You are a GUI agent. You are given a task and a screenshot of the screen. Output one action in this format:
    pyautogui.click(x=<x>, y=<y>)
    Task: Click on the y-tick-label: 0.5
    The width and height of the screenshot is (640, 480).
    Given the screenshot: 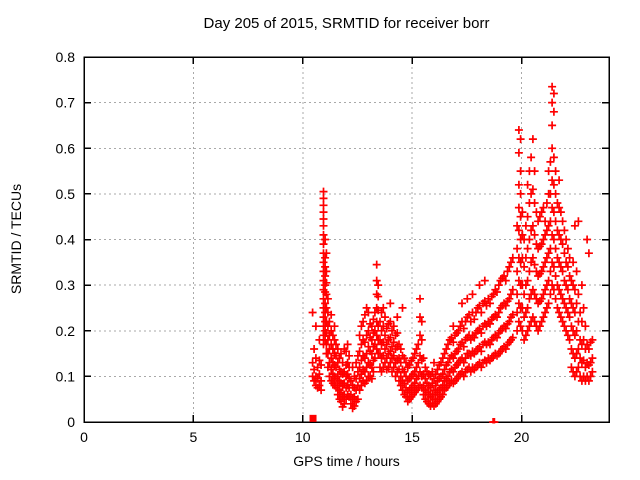 What is the action you would take?
    pyautogui.click(x=66, y=194)
    